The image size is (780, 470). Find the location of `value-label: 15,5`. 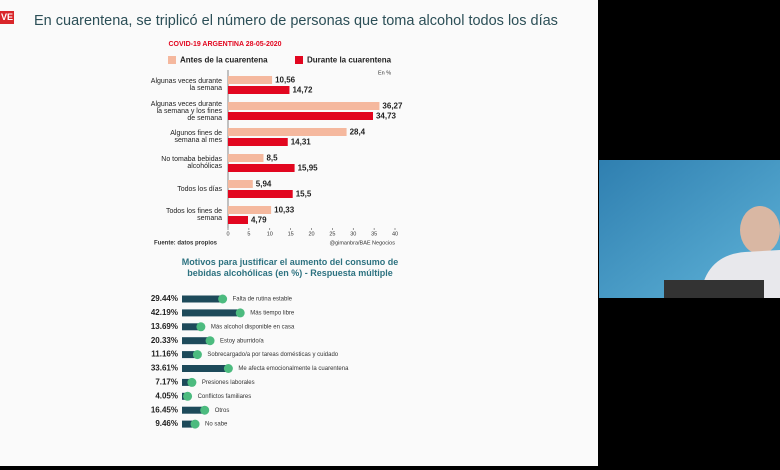

value-label: 15,5 is located at coordinates (304, 194).